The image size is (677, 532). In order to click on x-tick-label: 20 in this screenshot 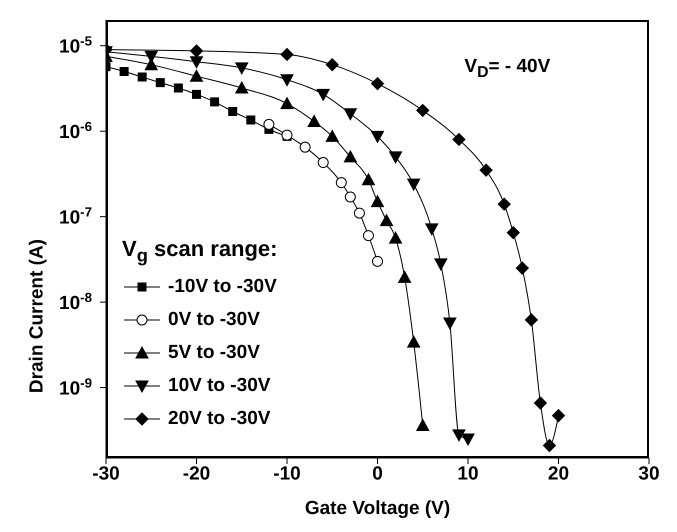, I will do `click(559, 473)`.